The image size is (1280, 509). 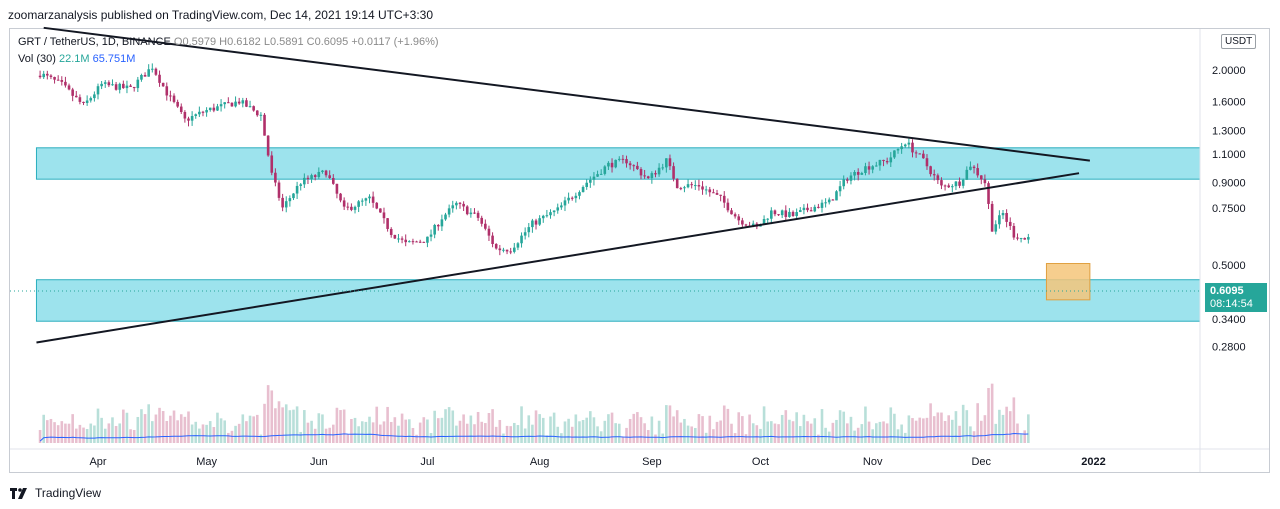 I want to click on time-tick-label: Jul, so click(x=427, y=462).